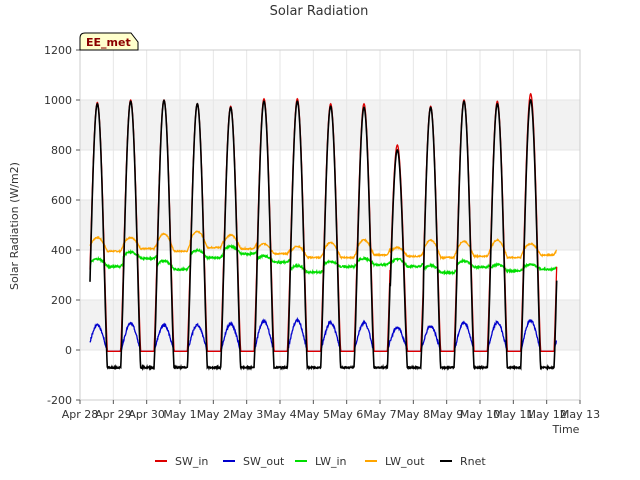  I want to click on legend: SW_in SW_out LW_in LW_out Rnet, so click(320, 461).